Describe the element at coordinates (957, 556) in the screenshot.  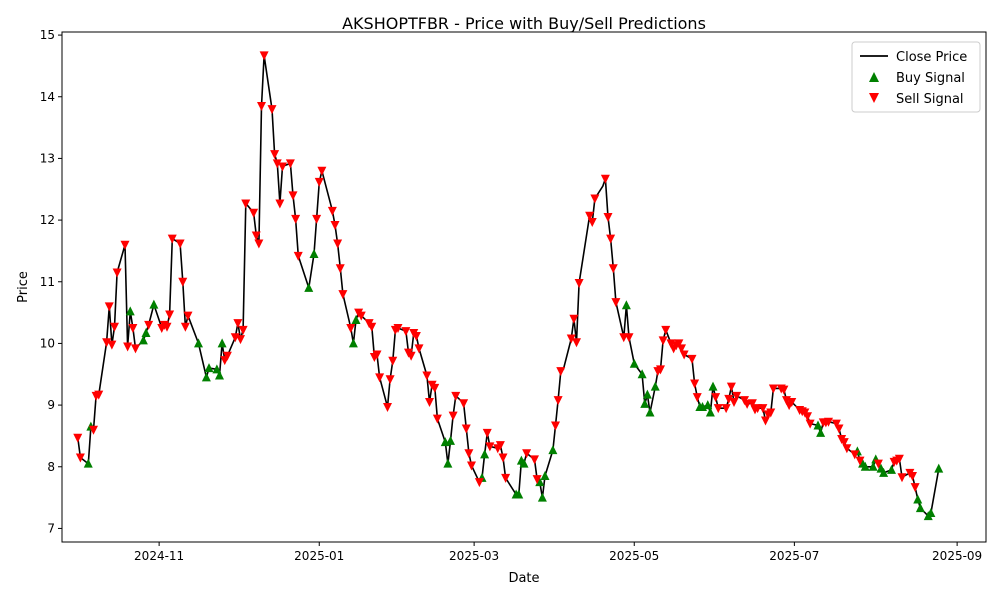
I see `x-tick-label: 2025-09` at that location.